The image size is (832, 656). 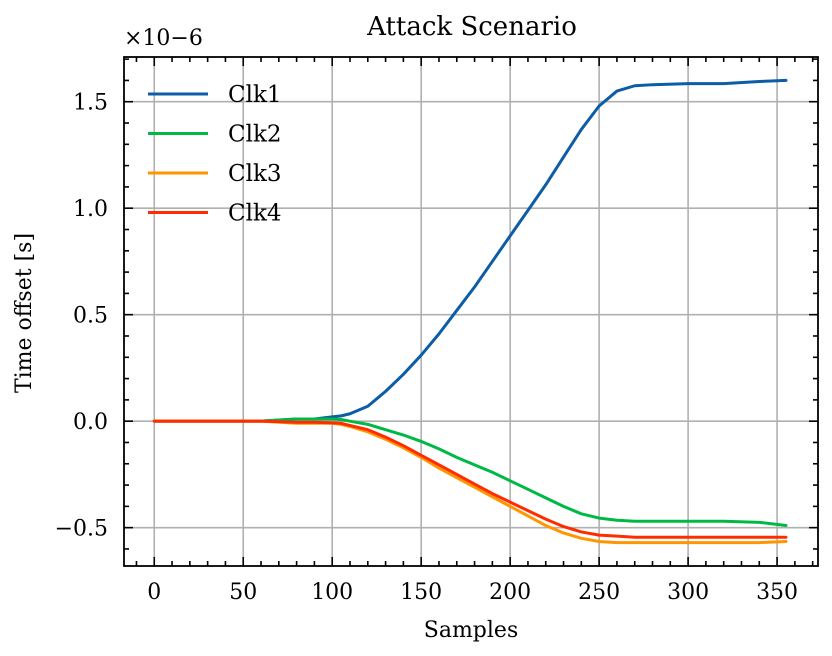 What do you see at coordinates (472, 592) in the screenshot?
I see `x-tick-labels: 0 50 100 150 200 250 300 350` at bounding box center [472, 592].